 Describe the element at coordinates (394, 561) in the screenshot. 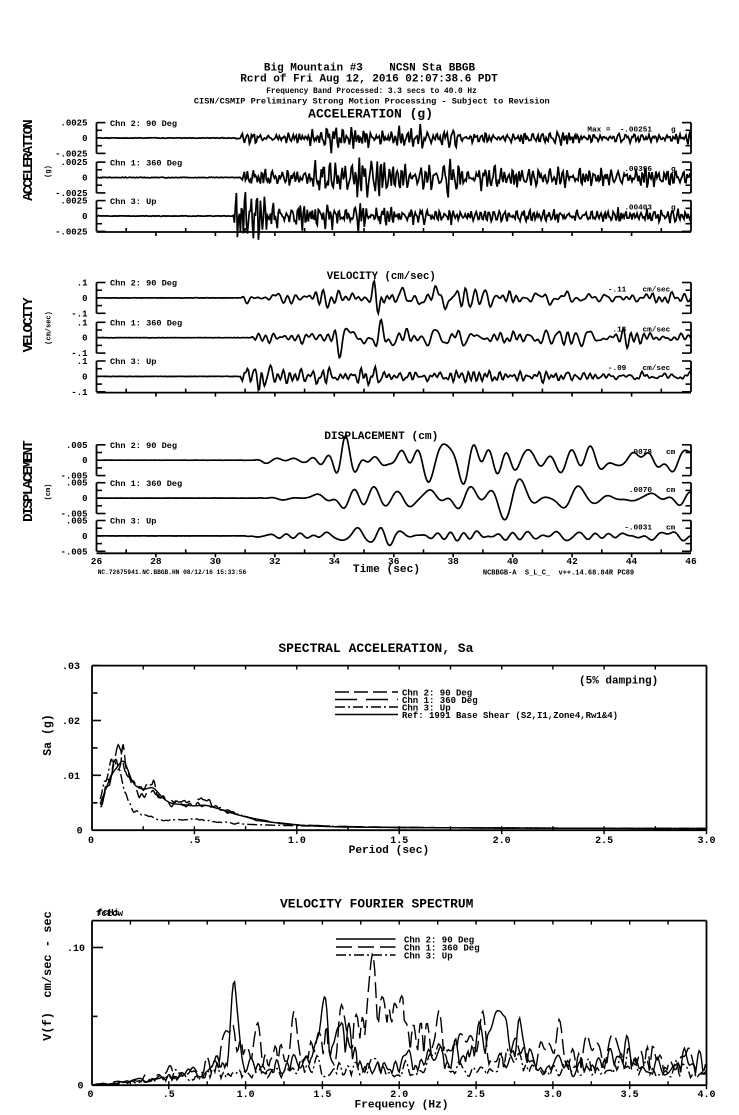

I see `svg-text: 36` at that location.